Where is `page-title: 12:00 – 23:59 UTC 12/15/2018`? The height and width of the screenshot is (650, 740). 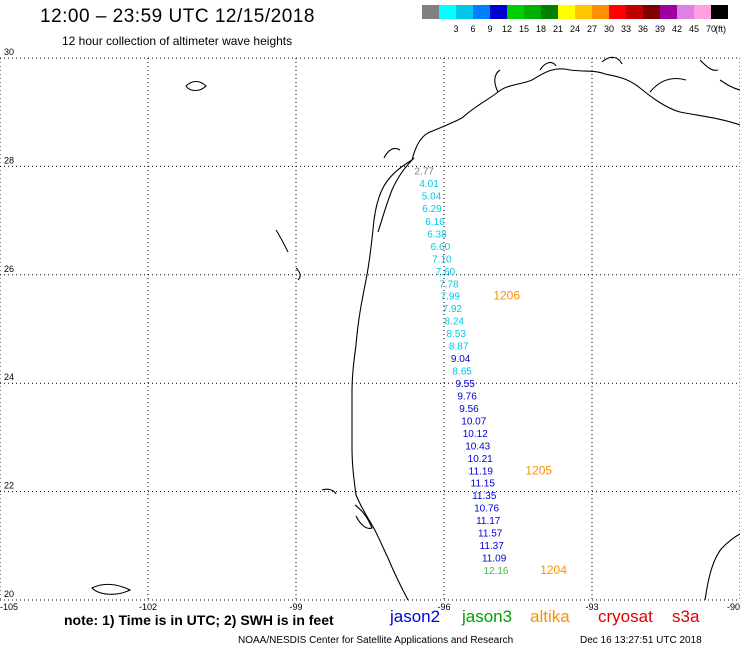 page-title: 12:00 – 23:59 UTC 12/15/2018 is located at coordinates (177, 16).